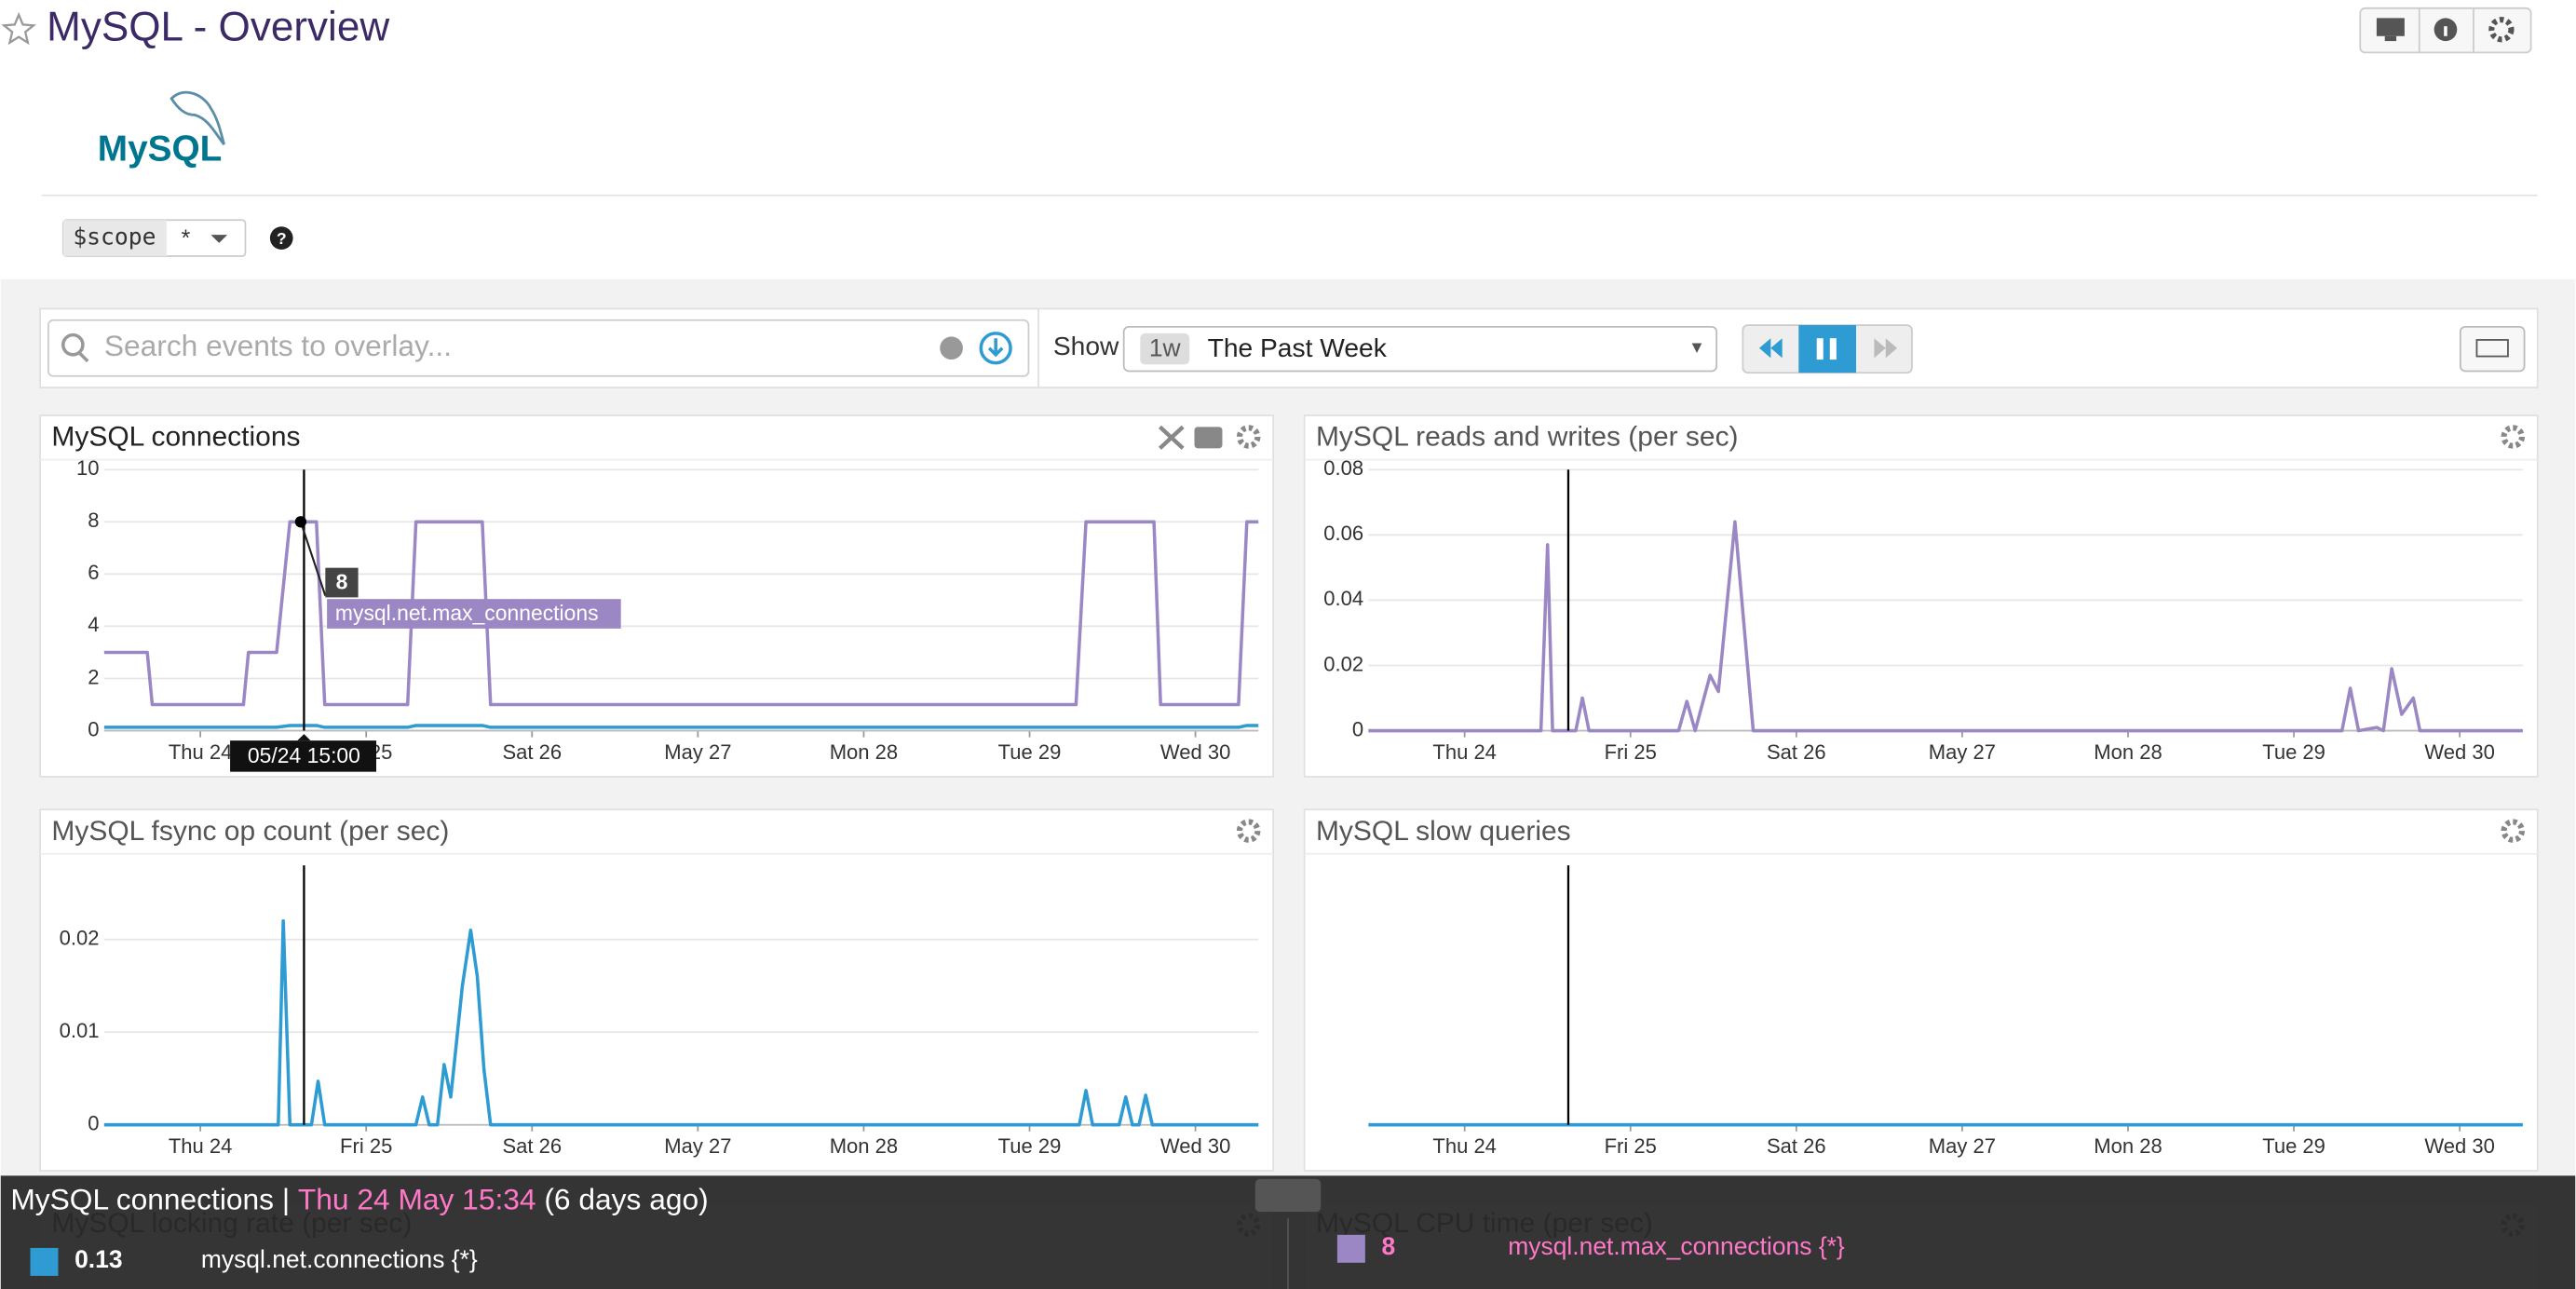 Image resolution: width=2576 pixels, height=1289 pixels. Describe the element at coordinates (1946, 626) in the screenshot. I see `series-line` at that location.